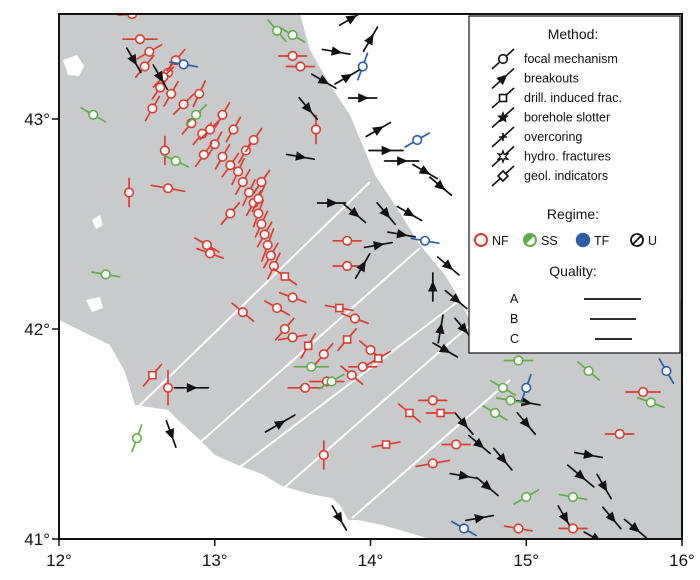  Describe the element at coordinates (215, 560) in the screenshot. I see `x-tick-label: 13°` at that location.